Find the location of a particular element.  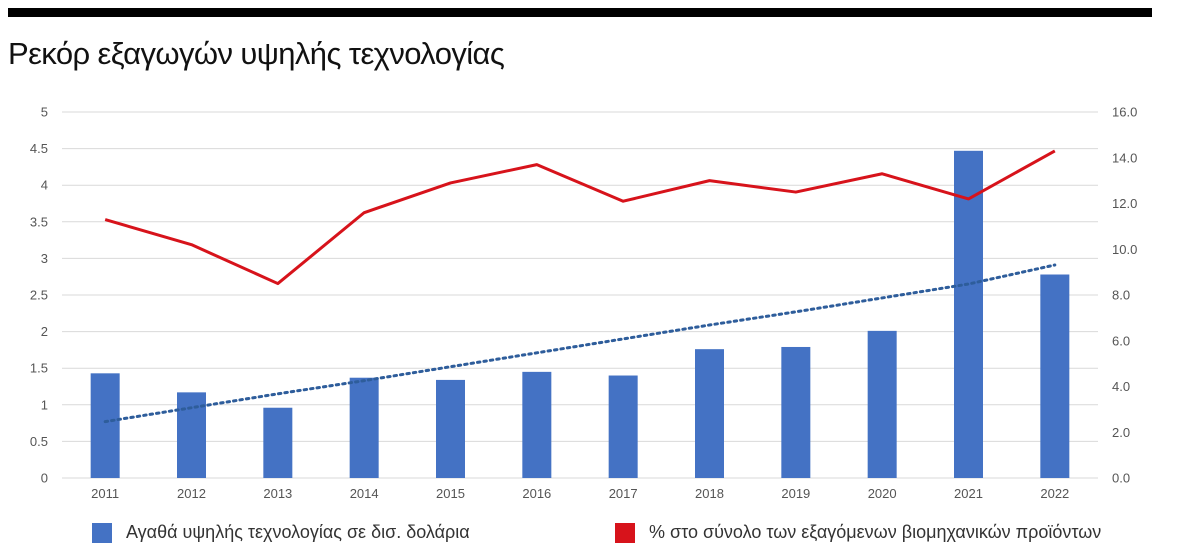

y-left-tick-label: 0.5 is located at coordinates (39, 441).